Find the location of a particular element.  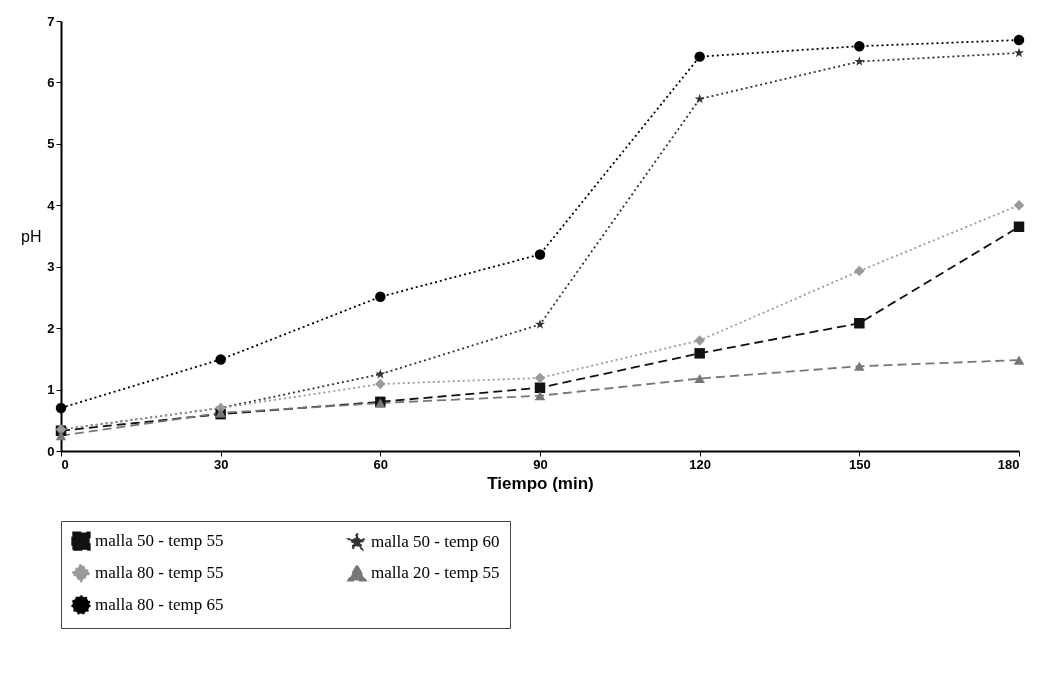

y-tick-label: 5 is located at coordinates (51, 144).